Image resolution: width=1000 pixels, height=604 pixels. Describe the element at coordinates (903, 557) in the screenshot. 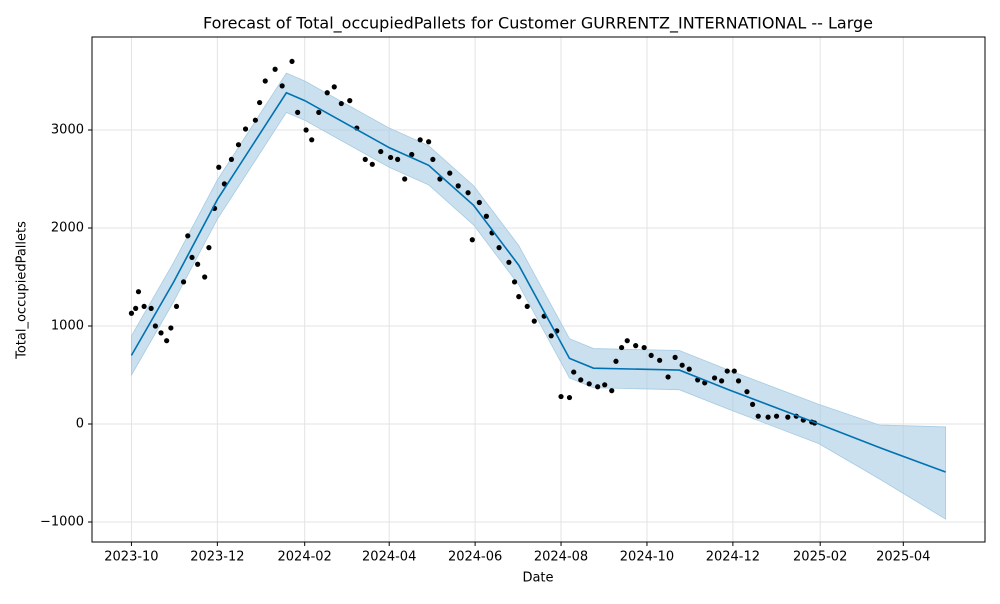

I see `x-tick-label: 2025-04` at that location.